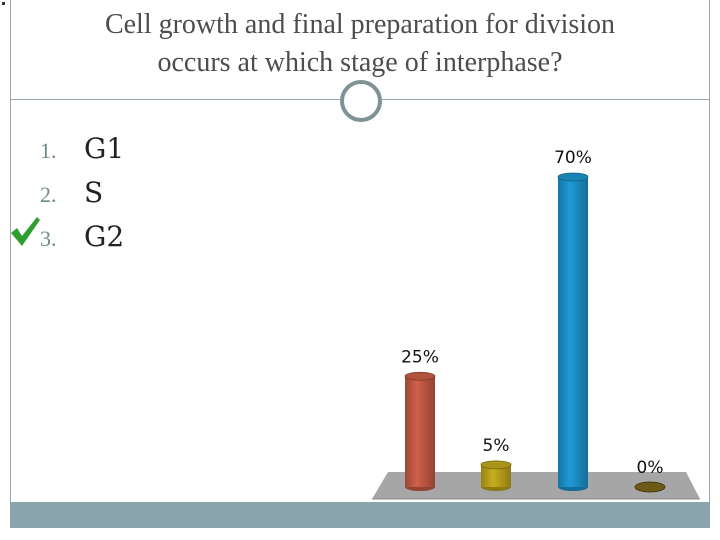 Image resolution: width=720 pixels, height=540 pixels. What do you see at coordinates (360, 62) in the screenshot?
I see `question-title-line-2: occurs at which stage of interphase?` at bounding box center [360, 62].